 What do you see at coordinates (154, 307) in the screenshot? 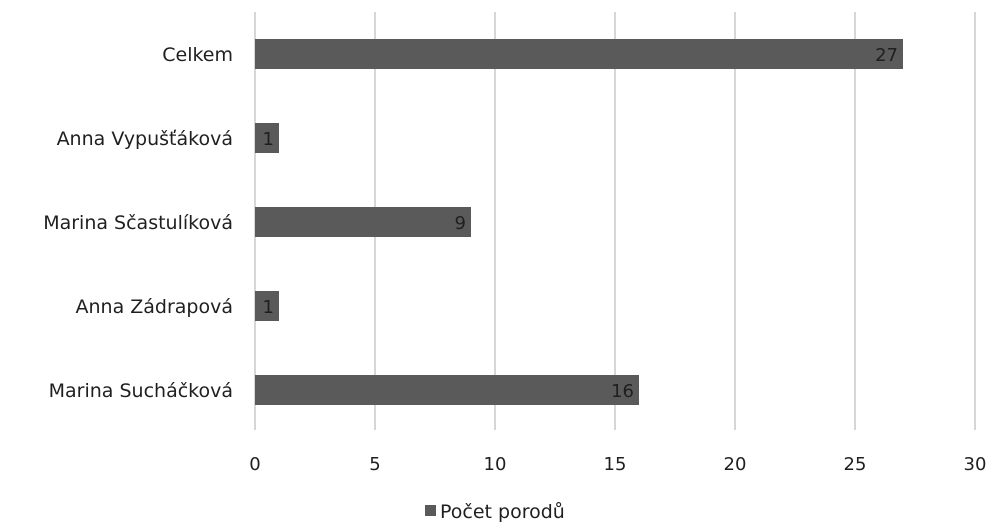
I see `category-label: Anna Zádrapová` at bounding box center [154, 307].